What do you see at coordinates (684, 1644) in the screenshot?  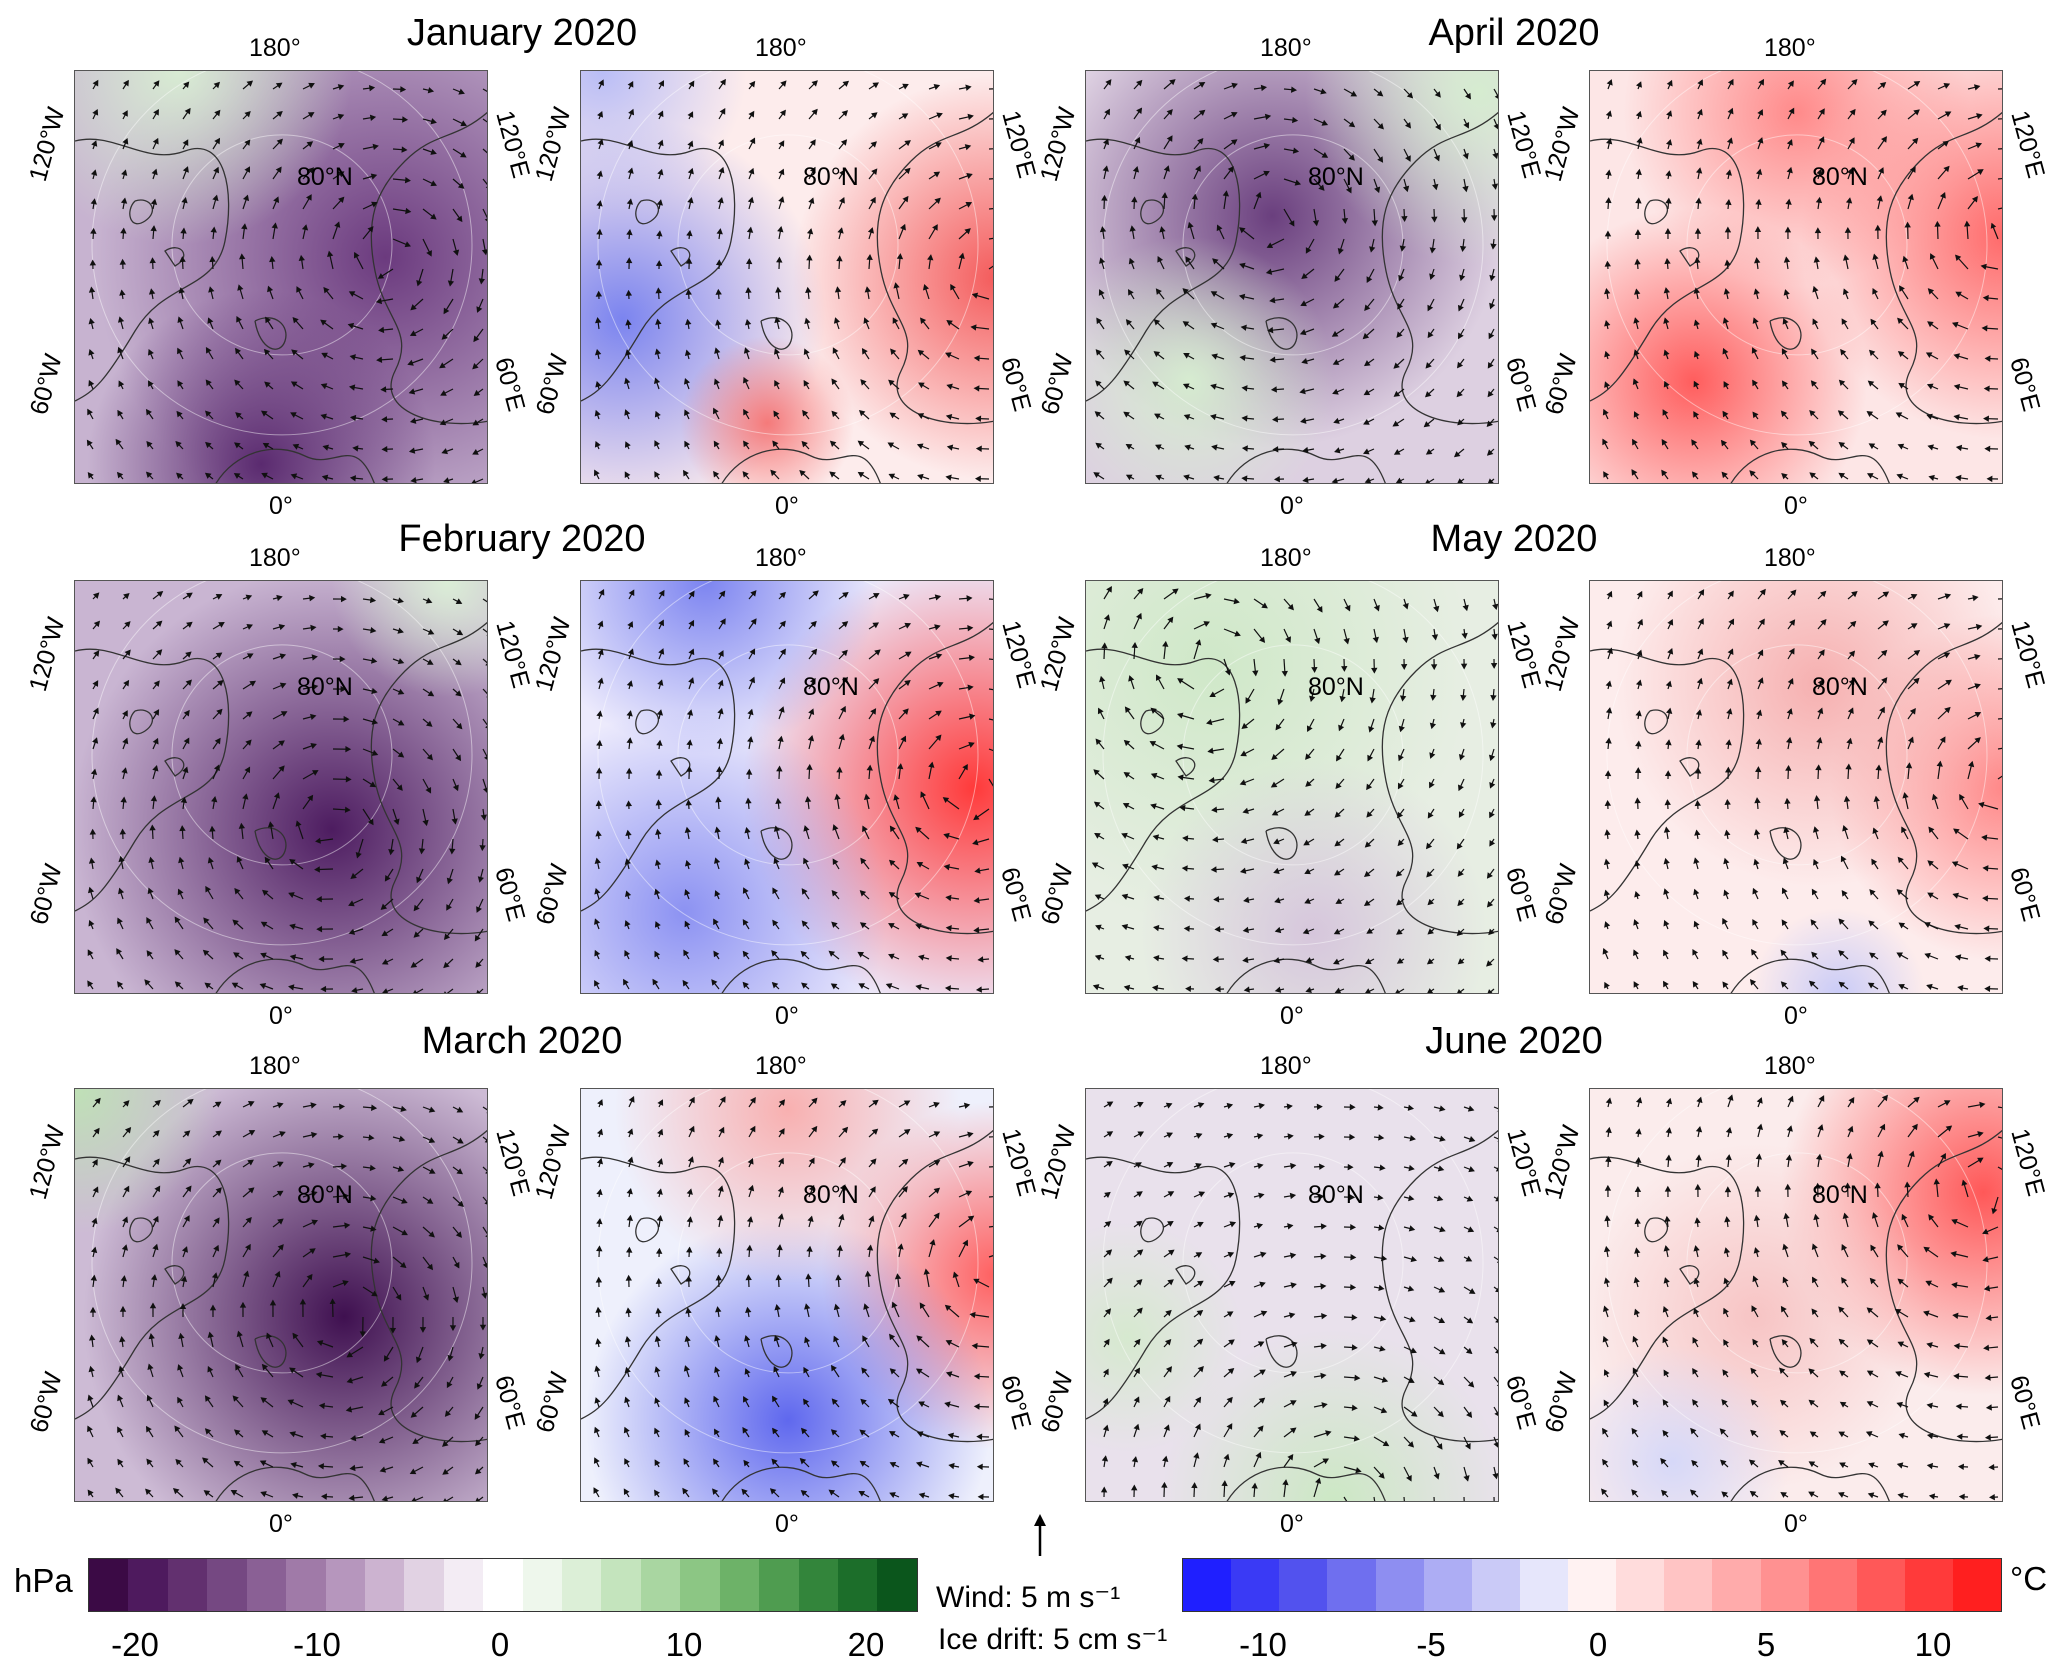 I see `pressure-tick-3: 10` at bounding box center [684, 1644].